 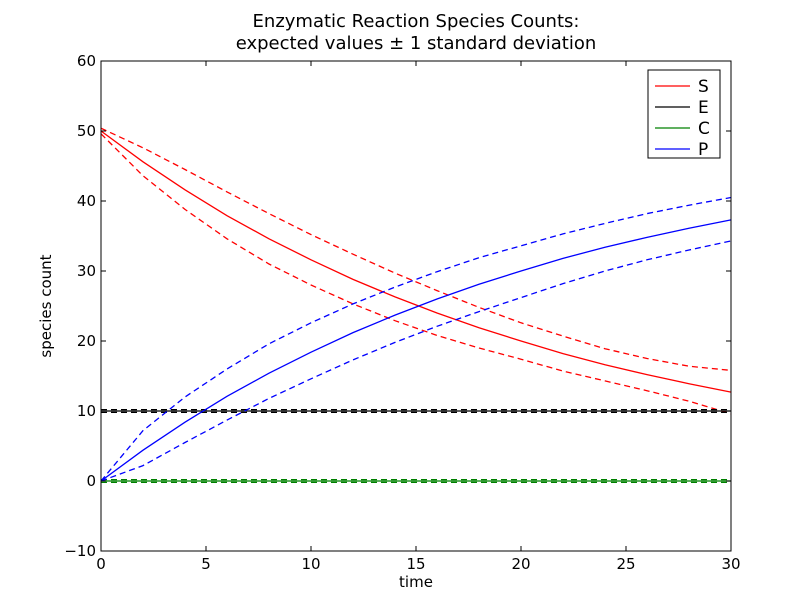 What do you see at coordinates (704, 129) in the screenshot?
I see `legend-label-C: C` at bounding box center [704, 129].